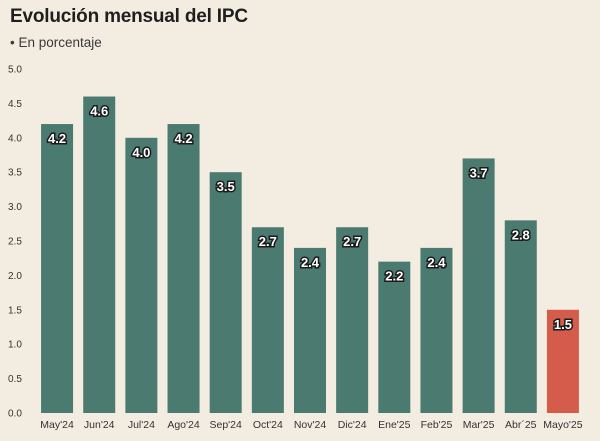 This screenshot has height=441, width=600. Describe the element at coordinates (57, 425) in the screenshot. I see `x-tick-label: May'24` at that location.